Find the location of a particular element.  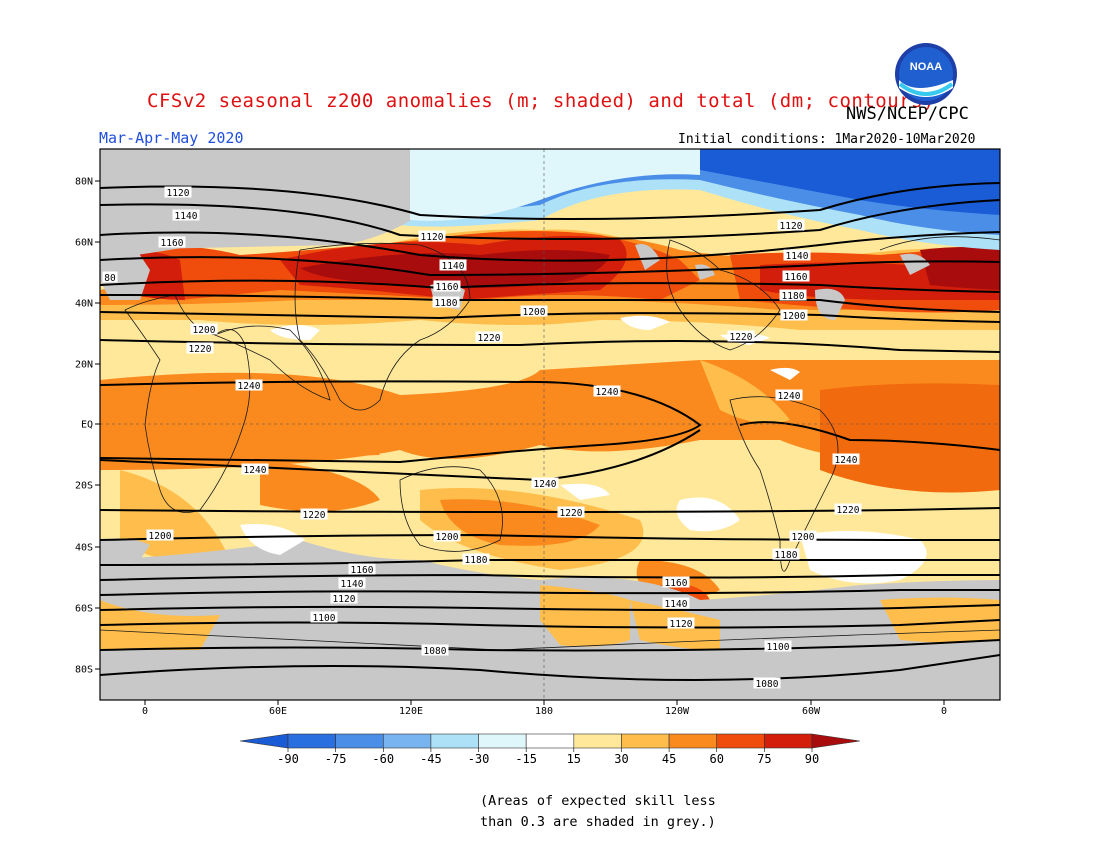

lat-tick-label: 40S is located at coordinates (84, 548).